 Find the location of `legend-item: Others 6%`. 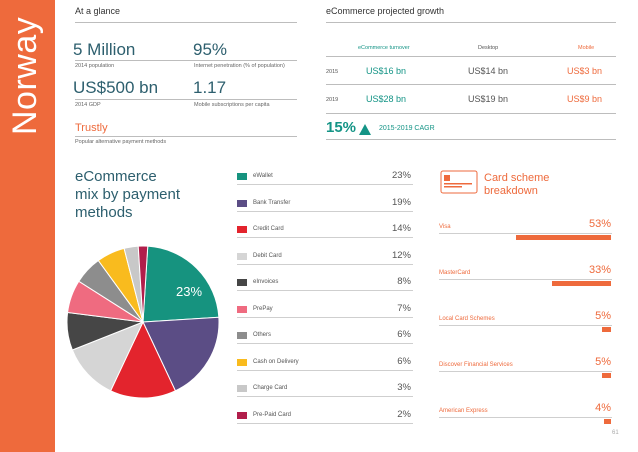

legend-item: Others 6% is located at coordinates (325, 336).